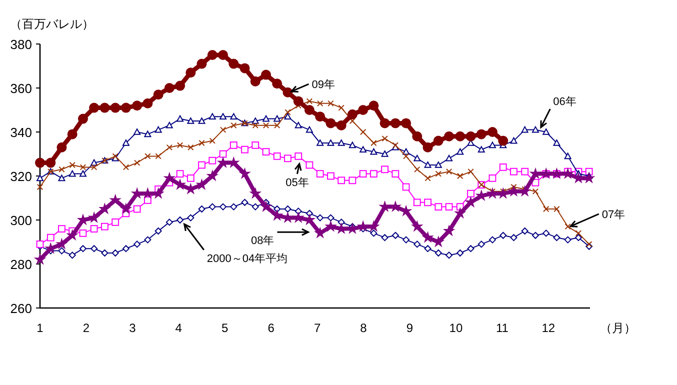  What do you see at coordinates (549, 328) in the screenshot?
I see `x-tick-label: 12` at bounding box center [549, 328].